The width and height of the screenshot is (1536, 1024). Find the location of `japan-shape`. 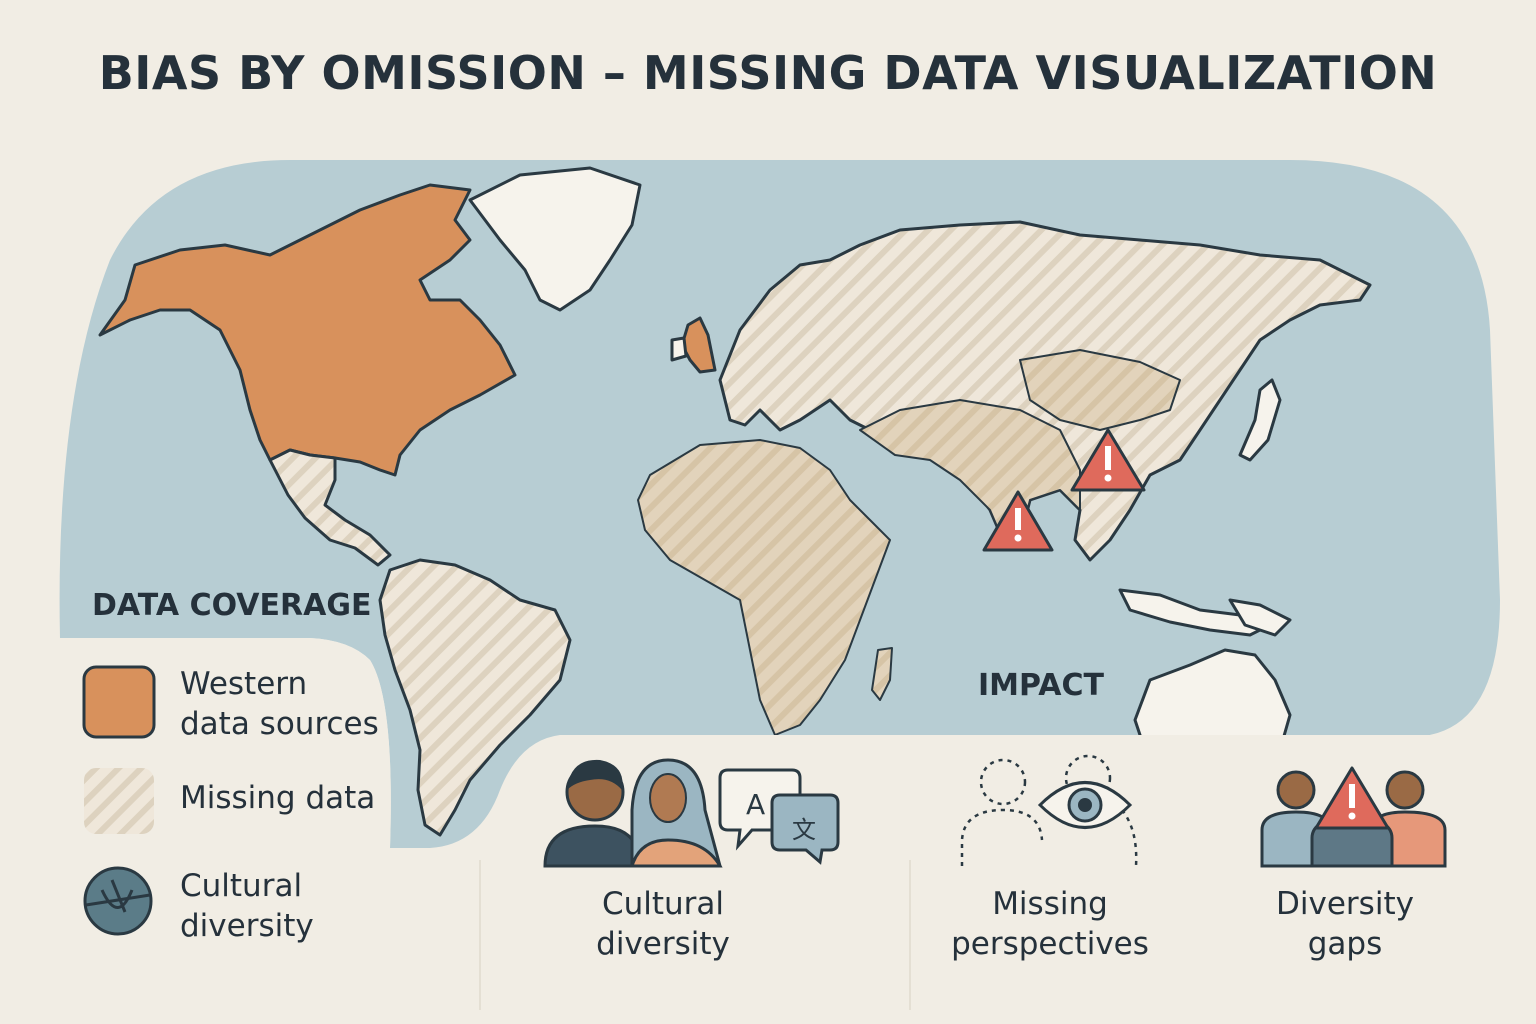

japan-shape is located at coordinates (1260, 420).